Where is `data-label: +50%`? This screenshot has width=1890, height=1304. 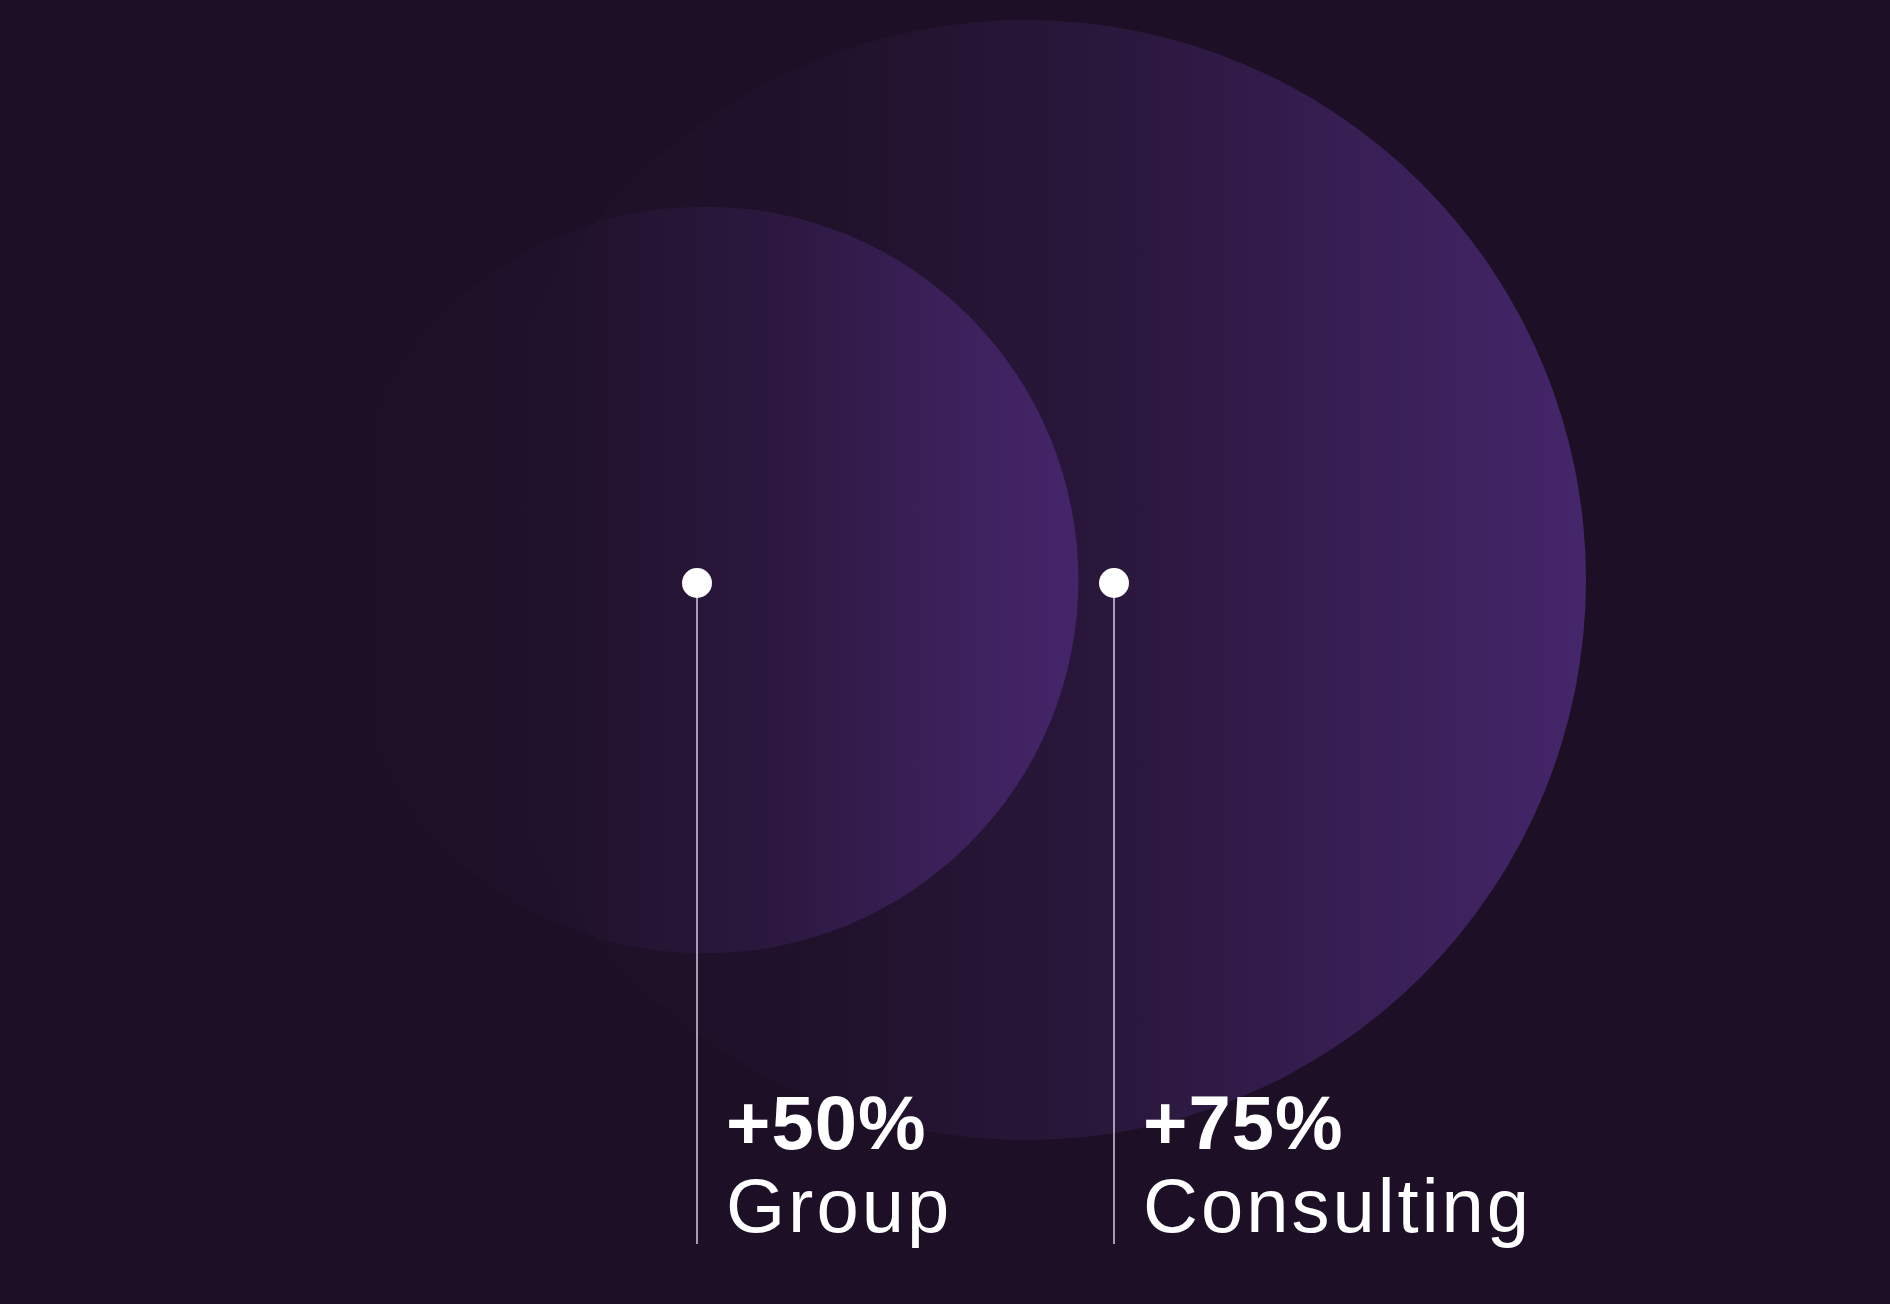 data-label: +50% is located at coordinates (826, 1122).